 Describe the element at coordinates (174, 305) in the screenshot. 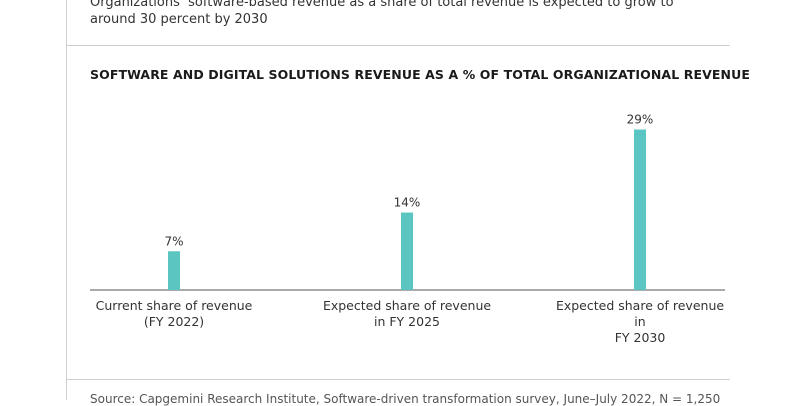

I see `category-label-1-line-1: Current share of revenue` at that location.